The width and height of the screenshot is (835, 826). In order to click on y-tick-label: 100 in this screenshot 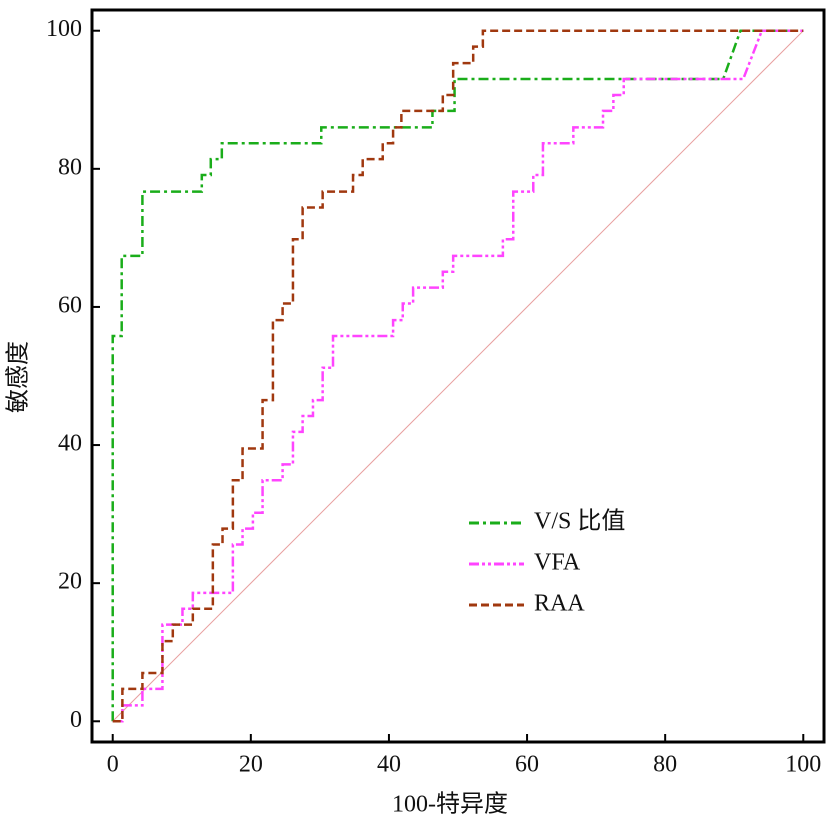, I will do `click(64, 29)`.